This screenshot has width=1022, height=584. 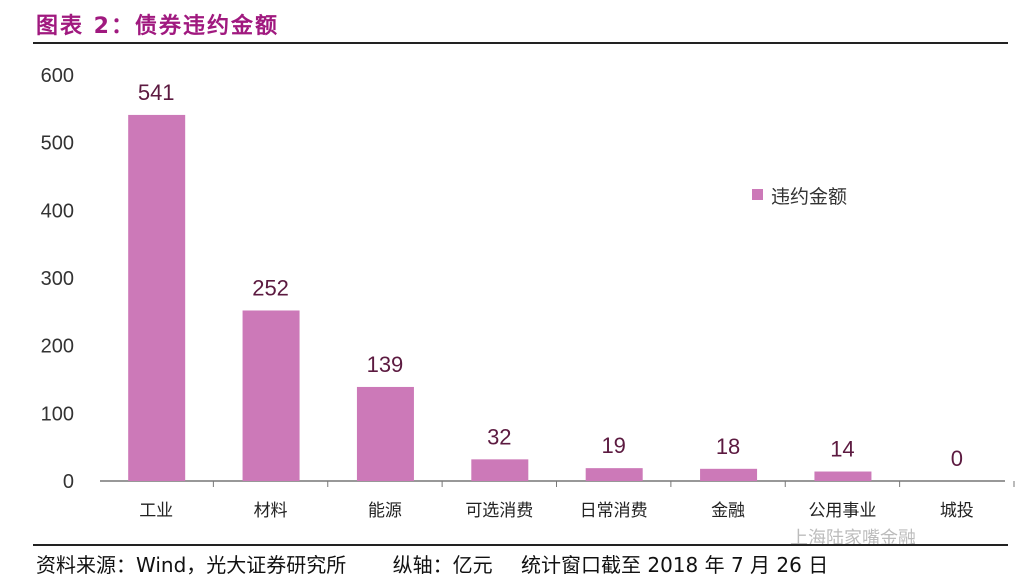 What do you see at coordinates (499, 511) in the screenshot?
I see `x-tick-label: 可选消费` at bounding box center [499, 511].